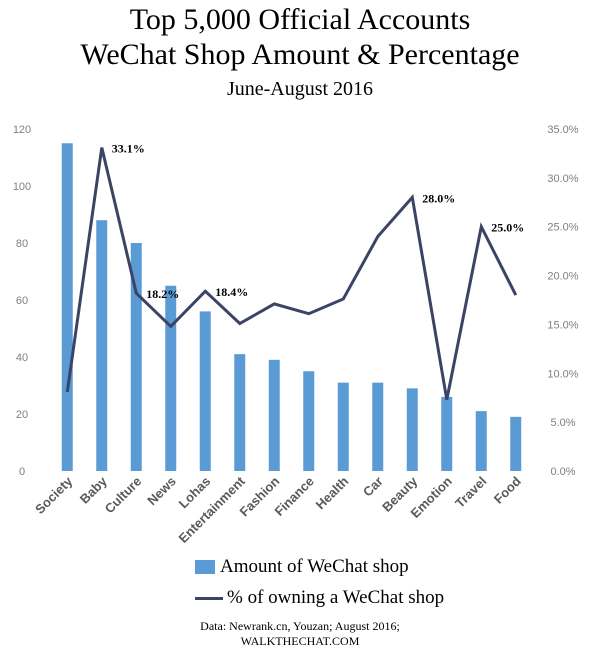  What do you see at coordinates (412, 429) in the screenshot?
I see `bar-beauty` at bounding box center [412, 429].